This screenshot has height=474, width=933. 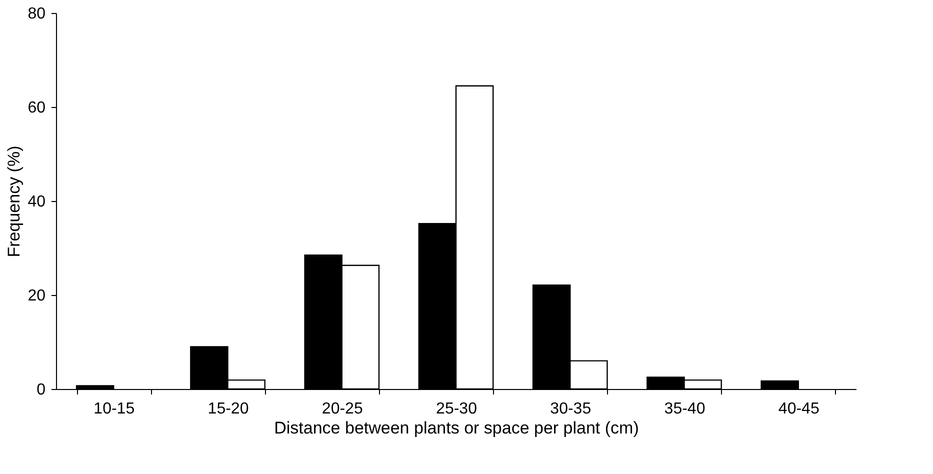 I want to click on y-tick-label: 20, so click(x=37, y=296).